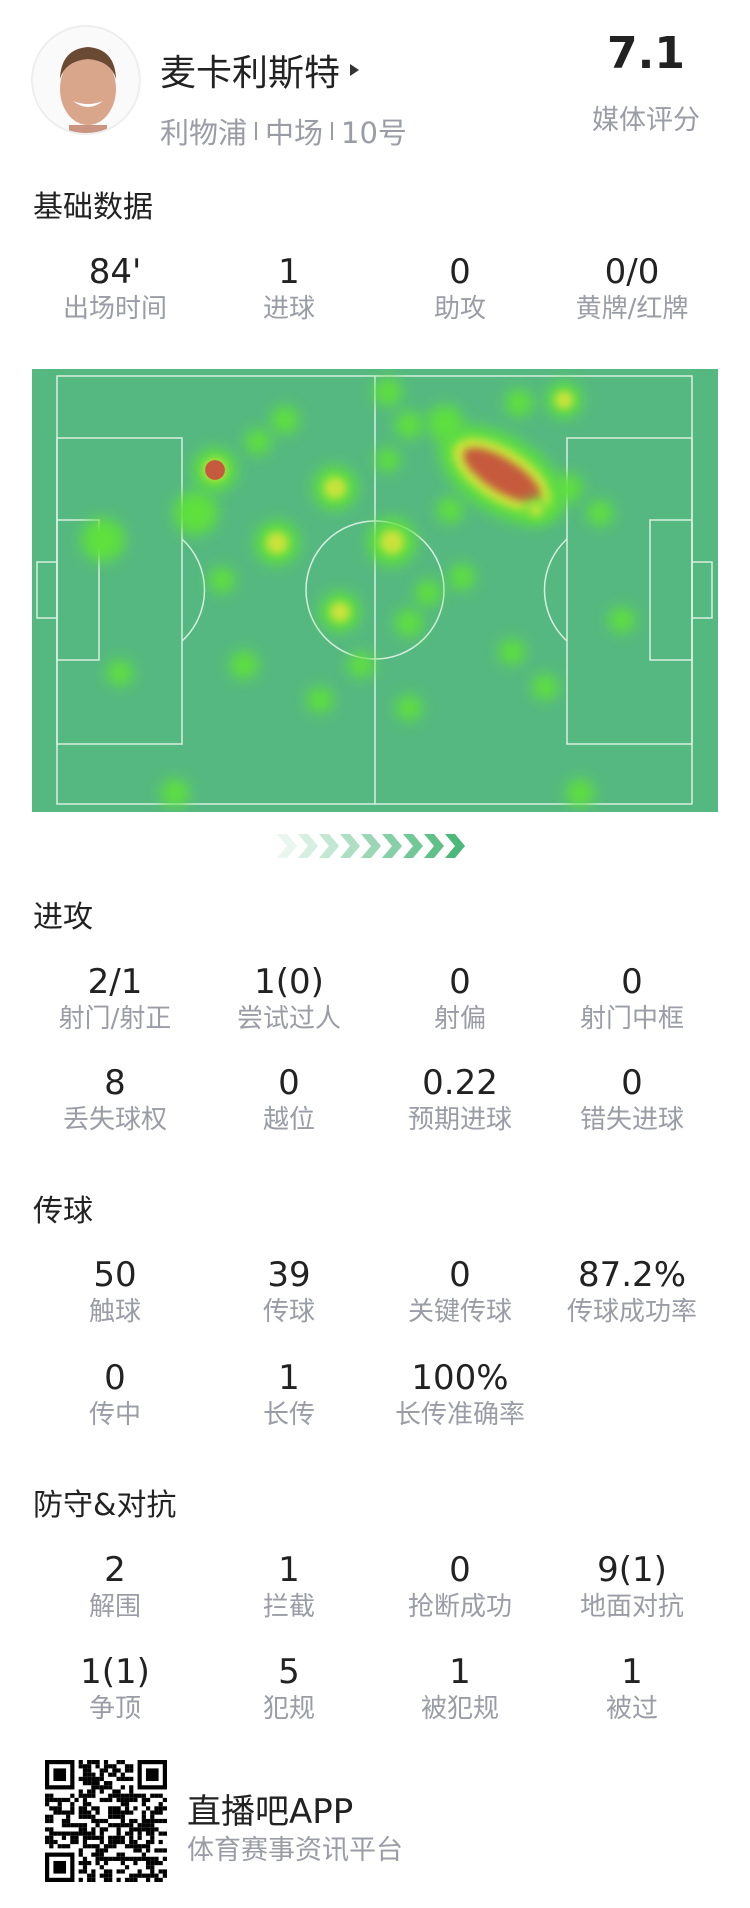 The image size is (750, 1908). I want to click on stat-value: 0/0, so click(632, 272).